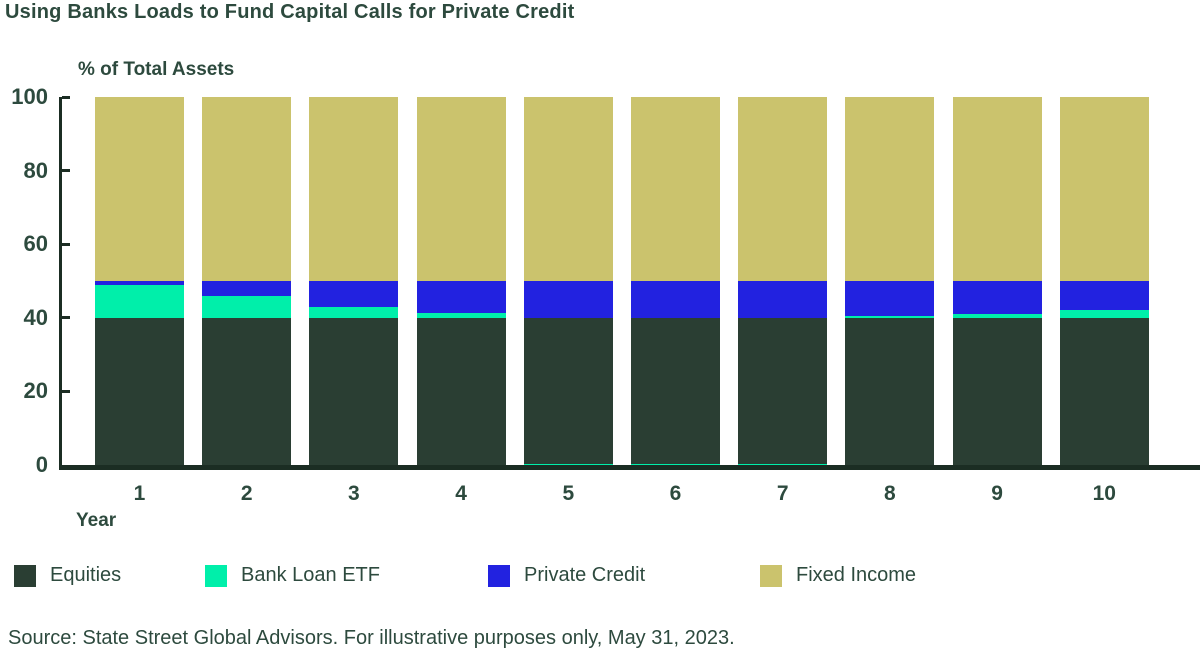 The height and width of the screenshot is (653, 1200). Describe the element at coordinates (629, 467) in the screenshot. I see `x-axis-line` at that location.